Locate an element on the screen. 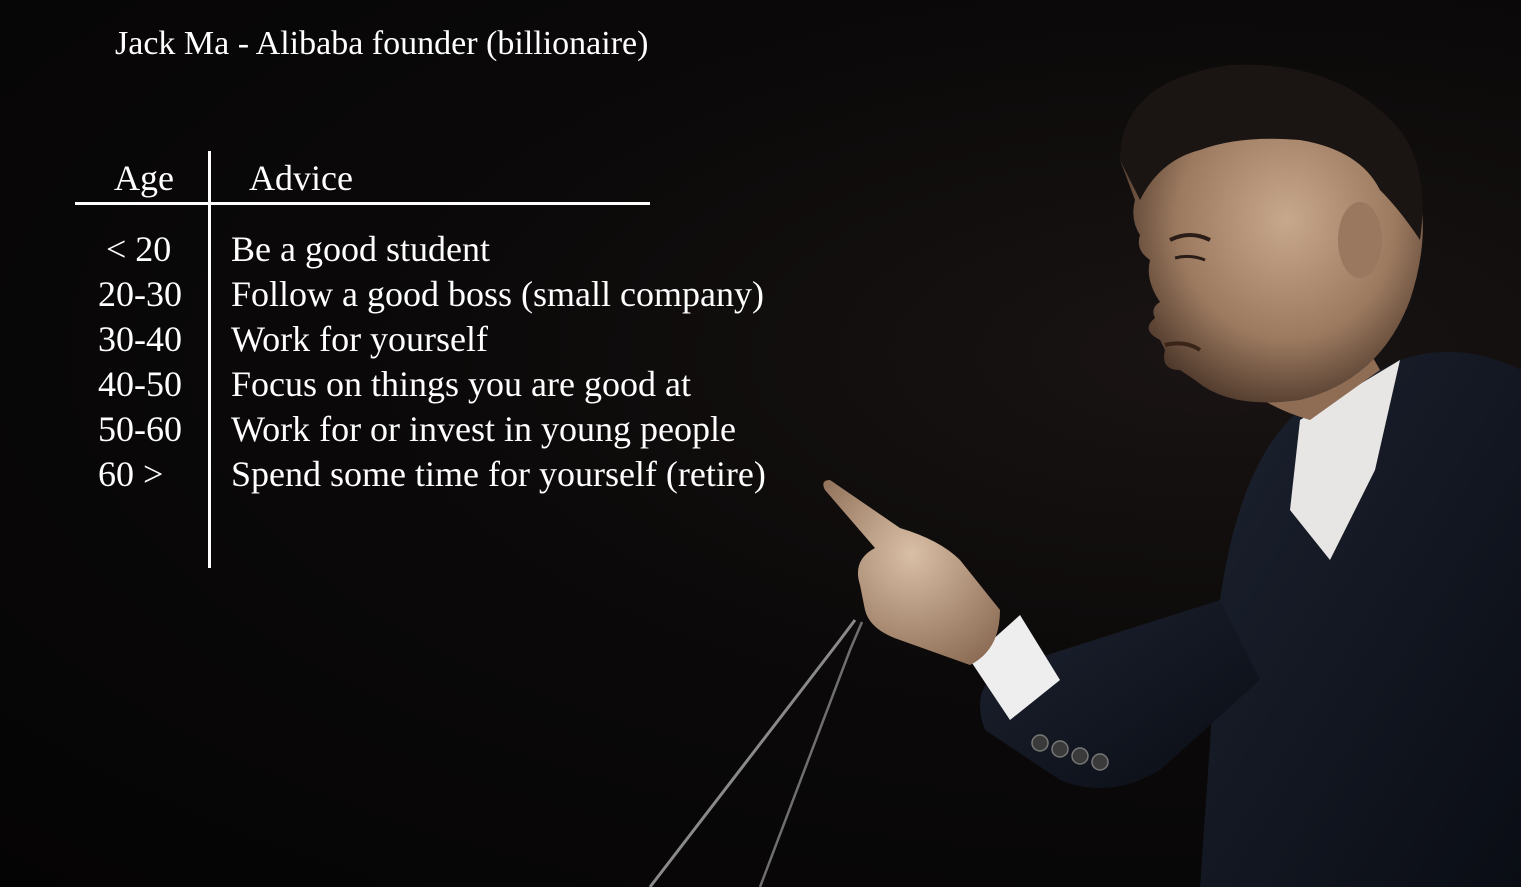 The width and height of the screenshot is (1521, 887). jacket is located at coordinates (1360, 619).